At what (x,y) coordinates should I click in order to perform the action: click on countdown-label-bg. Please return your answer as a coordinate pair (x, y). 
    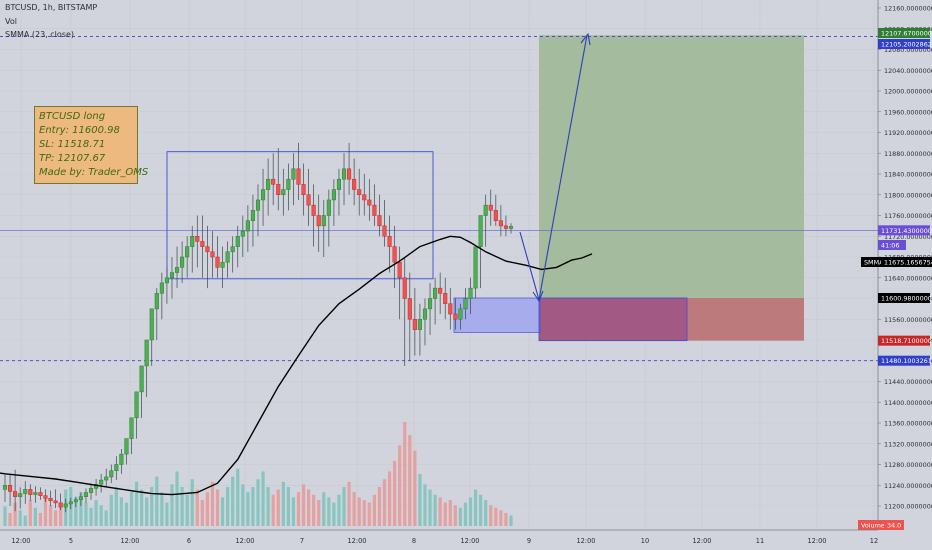
    Looking at the image, I should click on (892, 245).